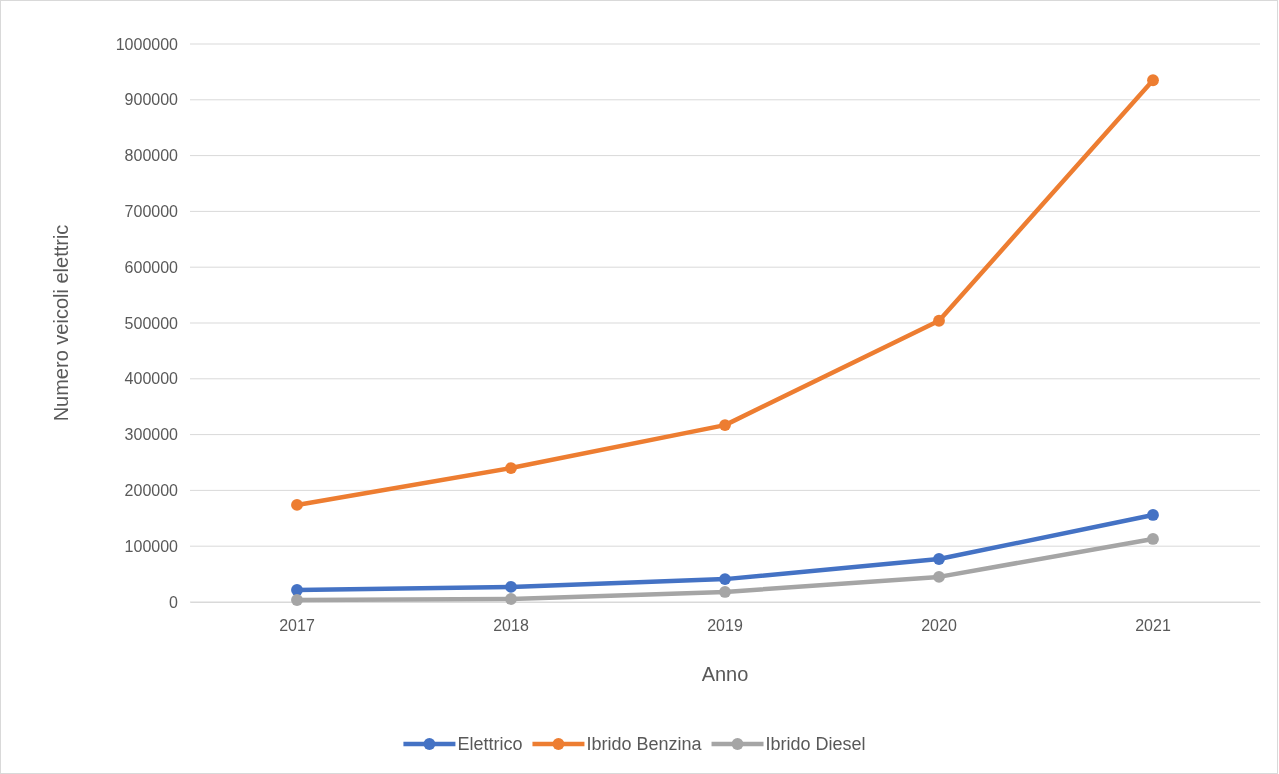 The width and height of the screenshot is (1279, 774). Describe the element at coordinates (511, 626) in the screenshot. I see `x-tick-label: 2018` at that location.